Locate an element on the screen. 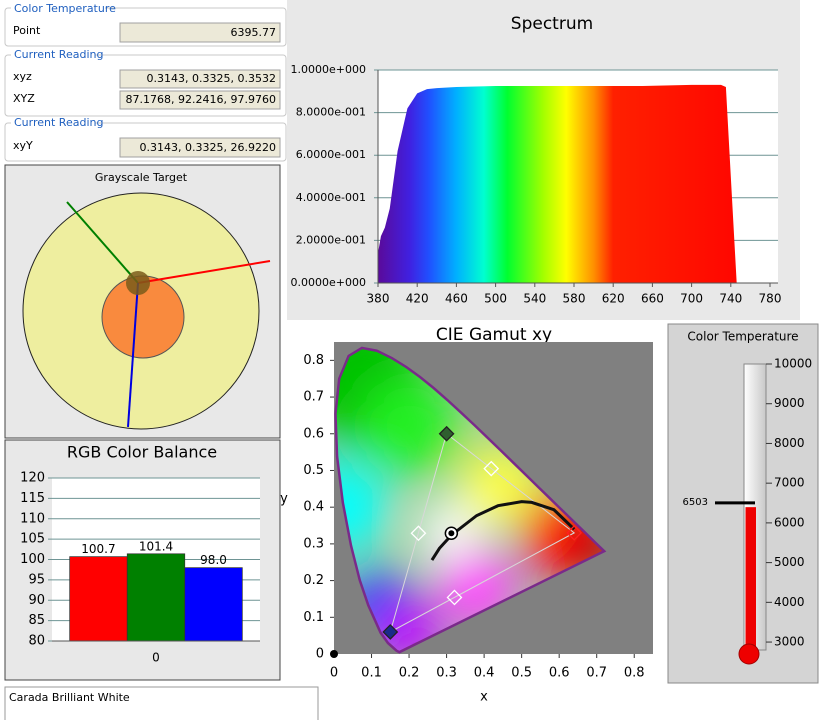 This screenshot has width=829, height=720. y-tick-label: 8.0000e-001 is located at coordinates (331, 112).